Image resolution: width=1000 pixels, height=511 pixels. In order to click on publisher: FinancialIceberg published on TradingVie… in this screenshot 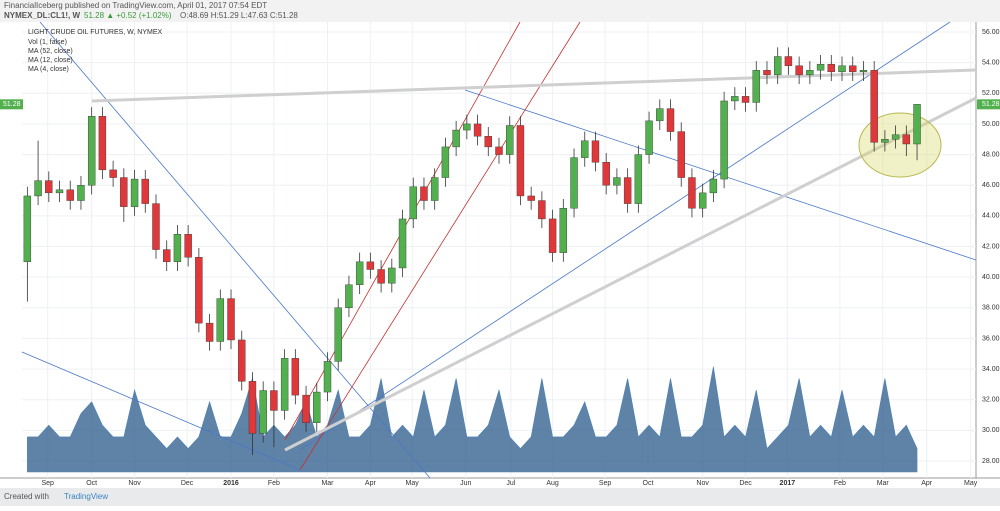, I will do `click(135, 5)`.